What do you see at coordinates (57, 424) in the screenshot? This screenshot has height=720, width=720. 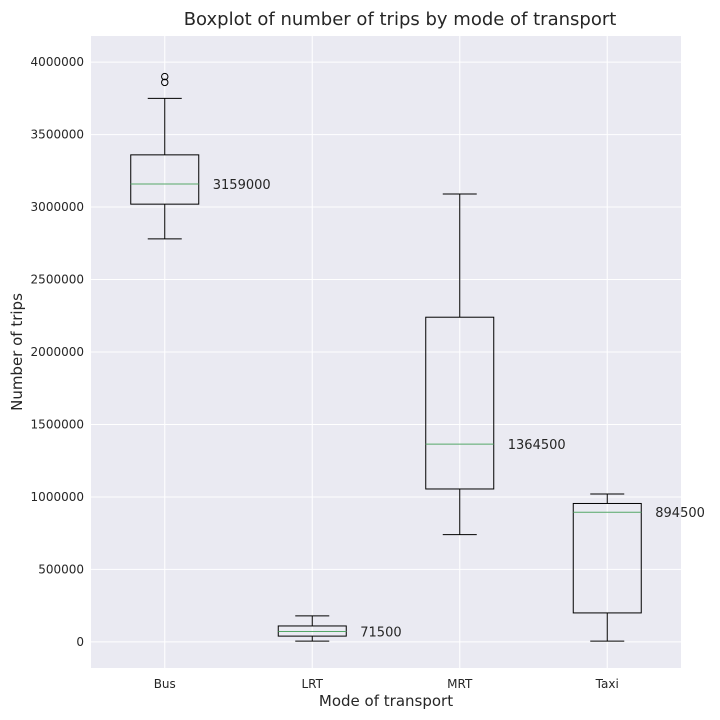 I see `y-tick-label: 1500000` at bounding box center [57, 424].